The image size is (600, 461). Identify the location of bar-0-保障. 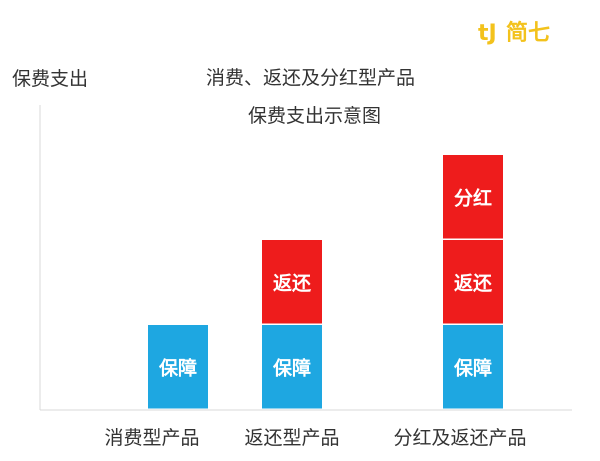
(178, 367).